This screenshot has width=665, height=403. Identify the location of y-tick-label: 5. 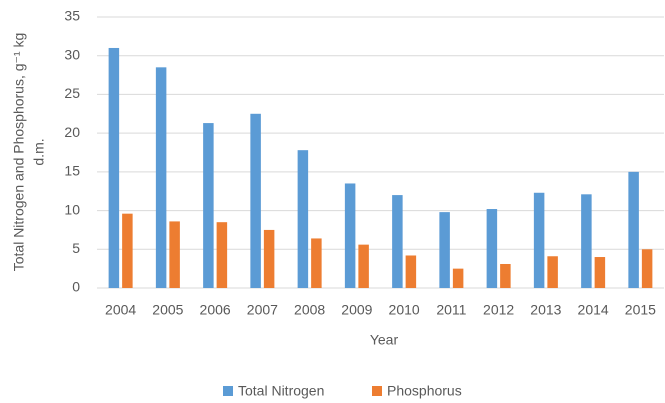
(76, 248).